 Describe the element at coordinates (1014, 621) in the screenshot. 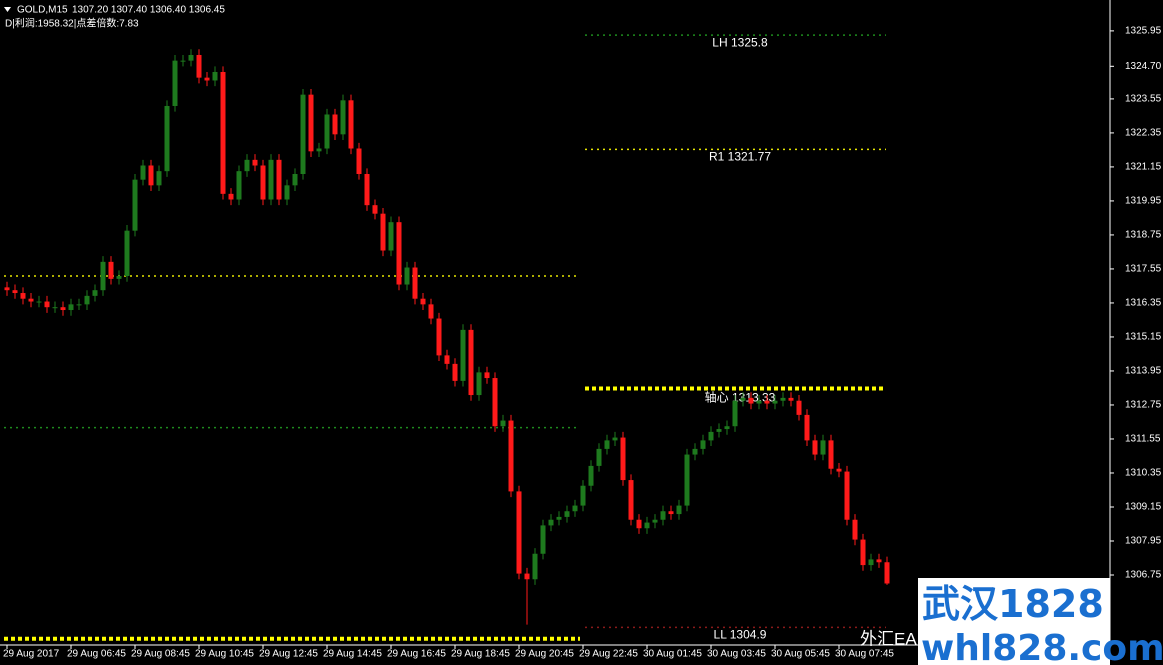

I see `watermark-box` at that location.